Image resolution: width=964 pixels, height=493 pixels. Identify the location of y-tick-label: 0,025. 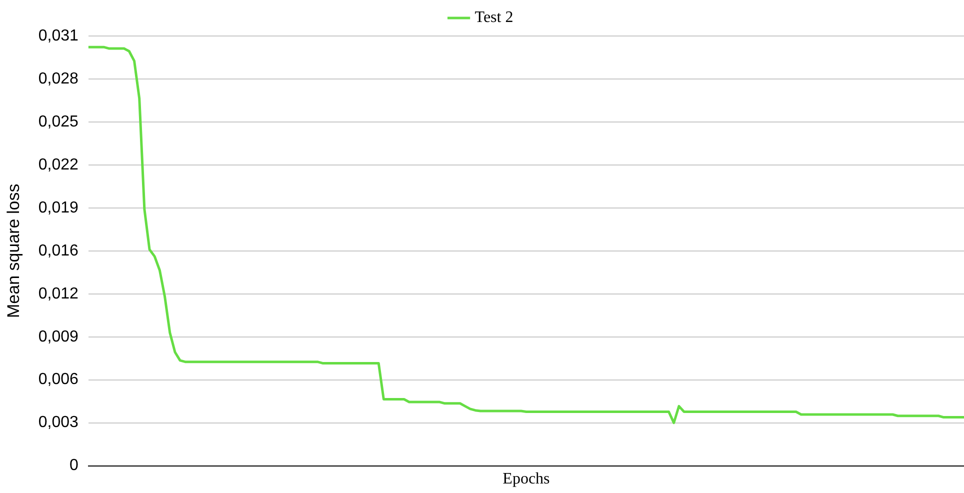
(58, 121).